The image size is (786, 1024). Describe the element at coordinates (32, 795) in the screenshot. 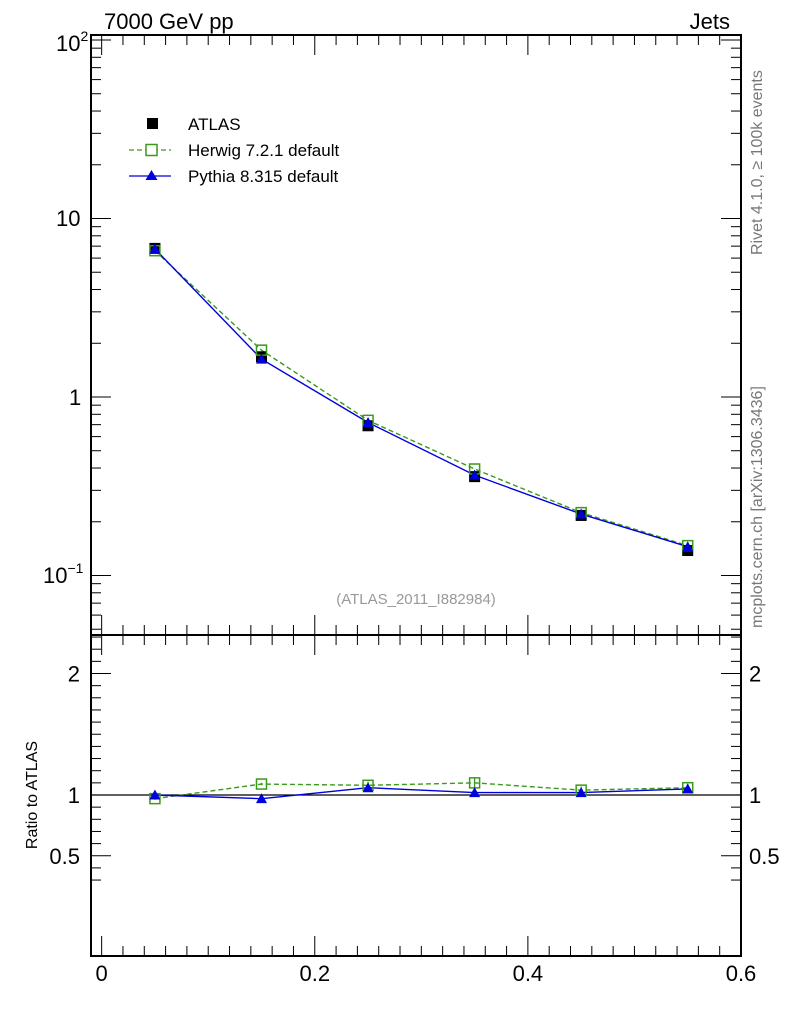

I see `ratio-y-axis-label: Ratio to ATLAS` at that location.